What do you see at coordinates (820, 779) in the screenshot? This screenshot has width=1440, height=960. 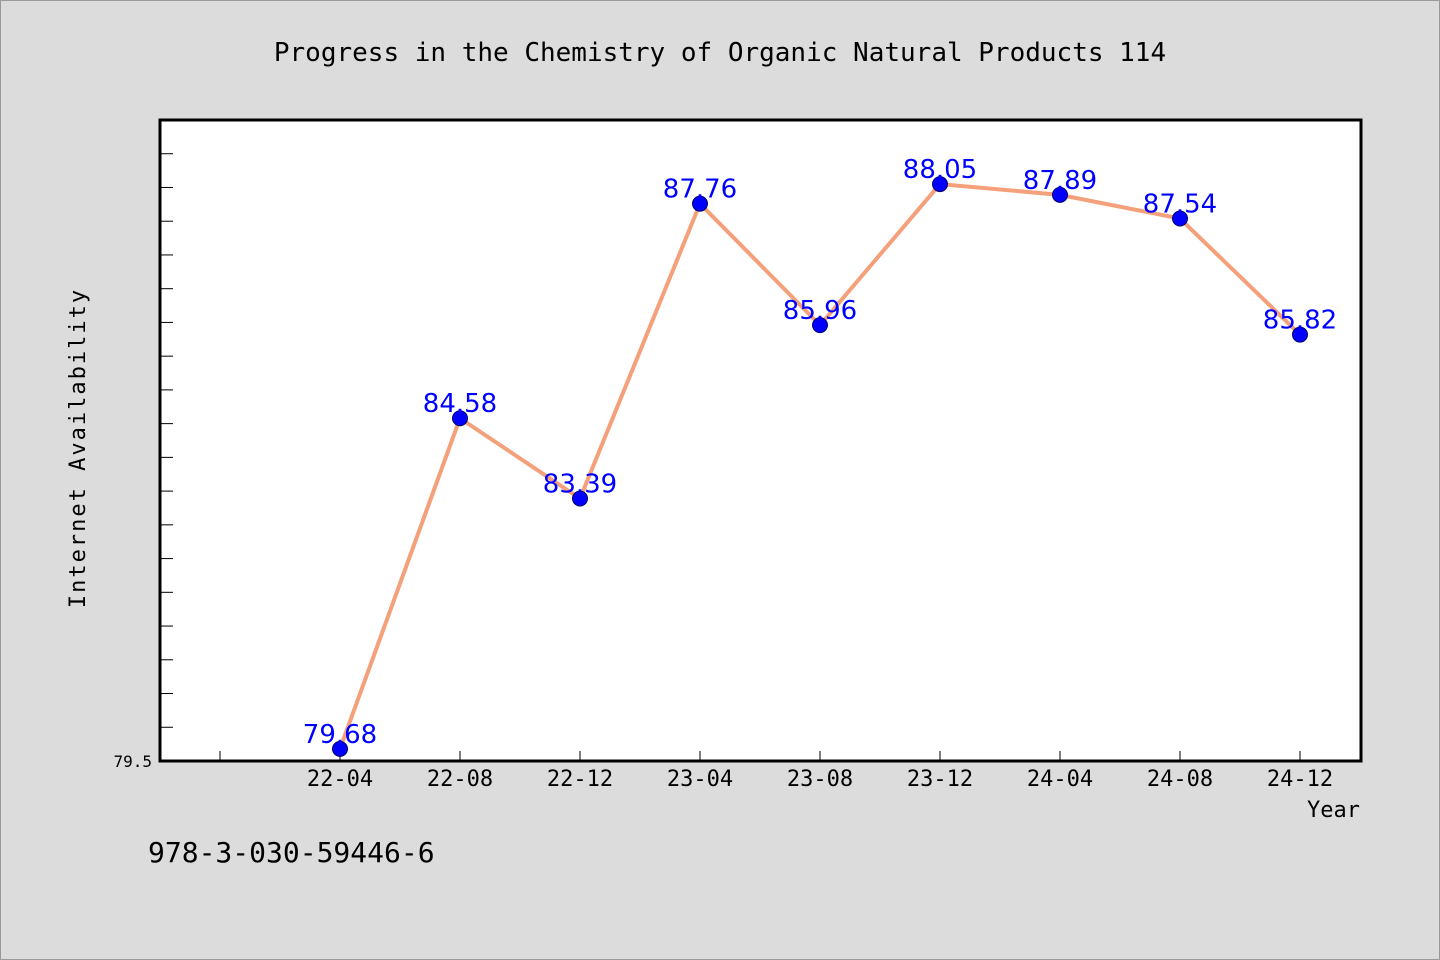 I see `x-tick-label: 23-08` at bounding box center [820, 779].